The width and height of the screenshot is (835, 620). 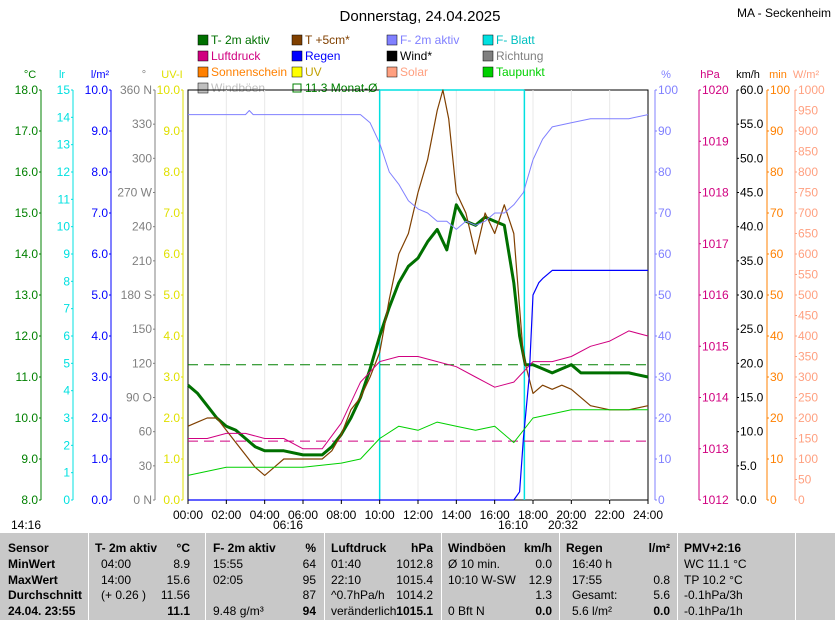 What do you see at coordinates (543, 595) in the screenshot?
I see `cell-value: 1.3` at bounding box center [543, 595].